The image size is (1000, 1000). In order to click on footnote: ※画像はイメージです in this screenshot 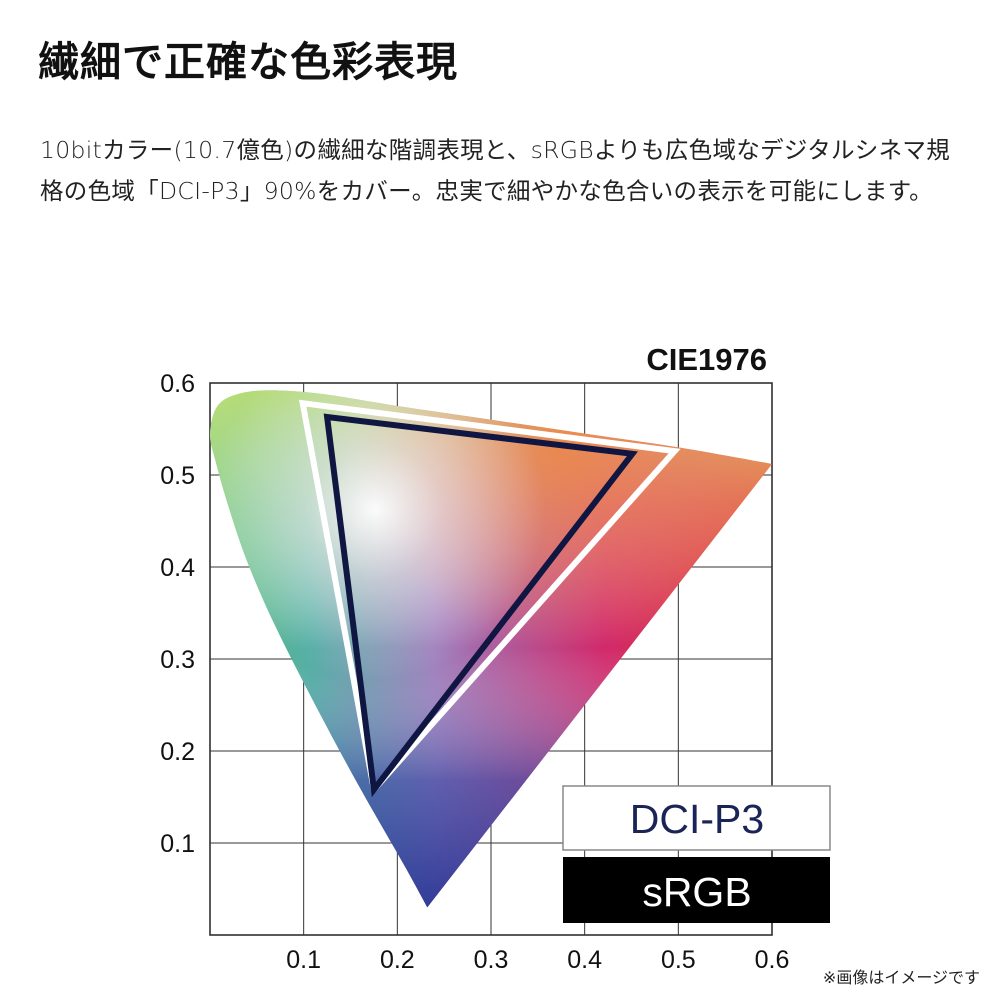, I will do `click(901, 977)`.